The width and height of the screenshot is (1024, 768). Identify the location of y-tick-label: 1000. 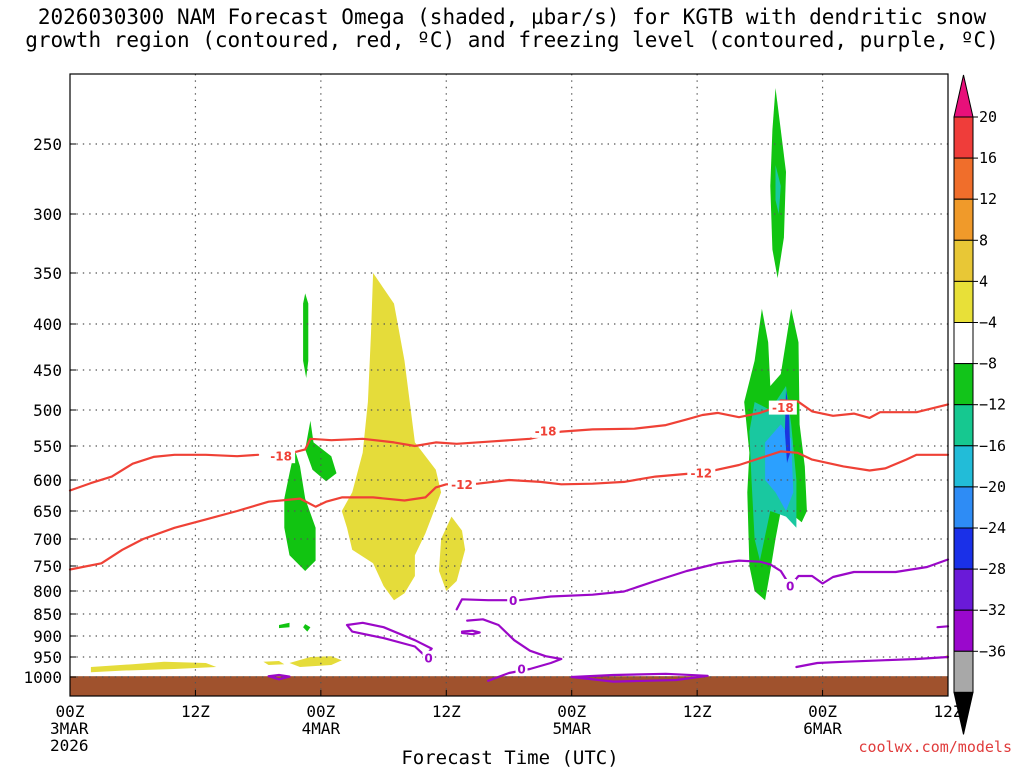
(42, 677).